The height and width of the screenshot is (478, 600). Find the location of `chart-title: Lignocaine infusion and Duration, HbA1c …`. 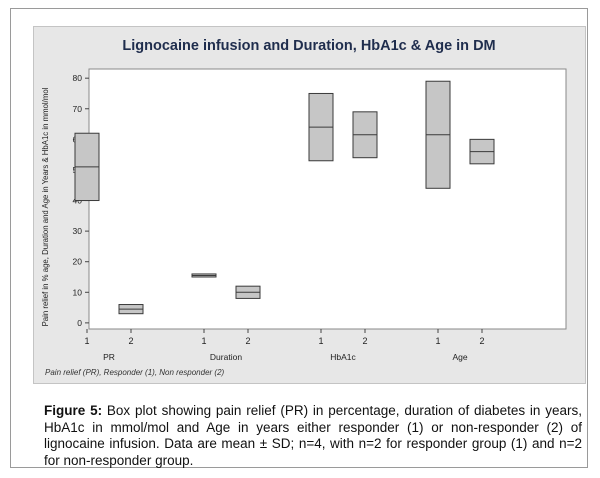

chart-title: Lignocaine infusion and Duration, HbA1c … is located at coordinates (308, 46).